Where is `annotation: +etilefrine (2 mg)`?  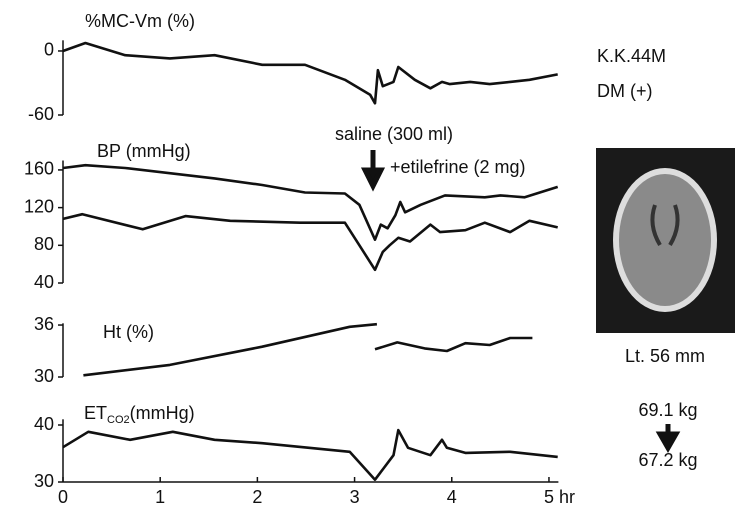 annotation: +etilefrine (2 mg) is located at coordinates (458, 167).